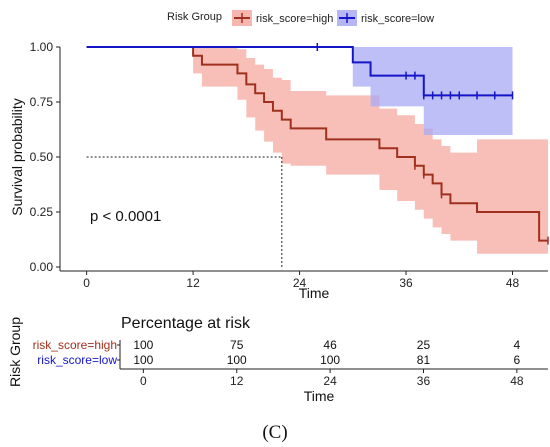  What do you see at coordinates (314, 293) in the screenshot?
I see `x-axis-title: Time` at bounding box center [314, 293].